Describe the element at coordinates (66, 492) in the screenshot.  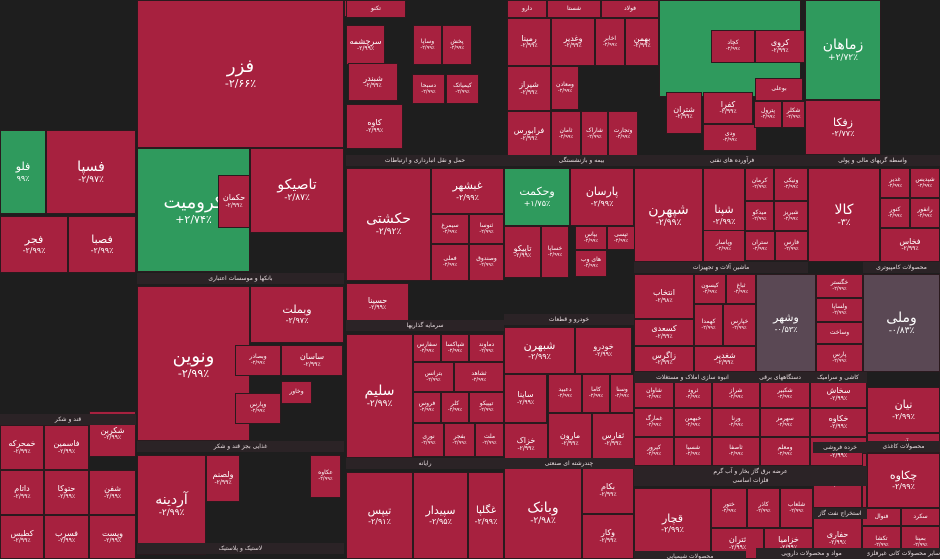
I see `stock-tile: حتوکا -۲/۹۹٪` at that location.